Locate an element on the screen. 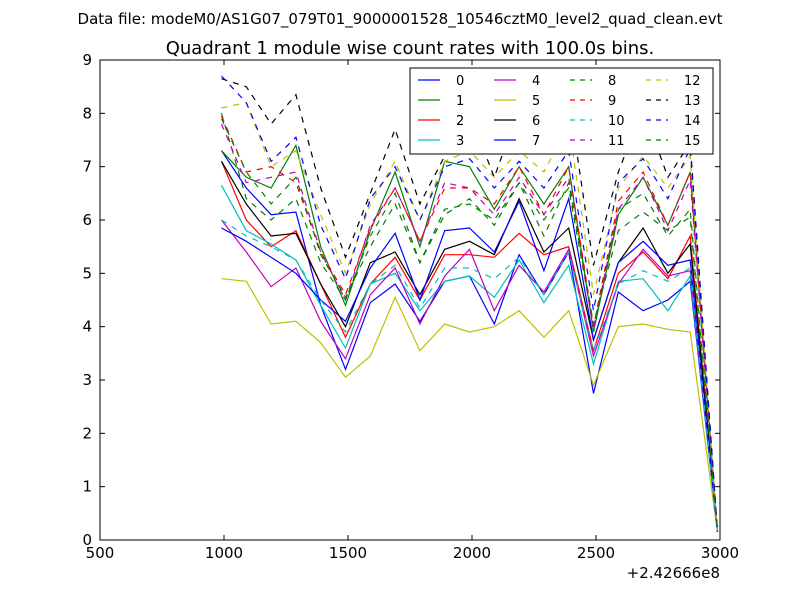  legend-label-13: 13 is located at coordinates (692, 101).